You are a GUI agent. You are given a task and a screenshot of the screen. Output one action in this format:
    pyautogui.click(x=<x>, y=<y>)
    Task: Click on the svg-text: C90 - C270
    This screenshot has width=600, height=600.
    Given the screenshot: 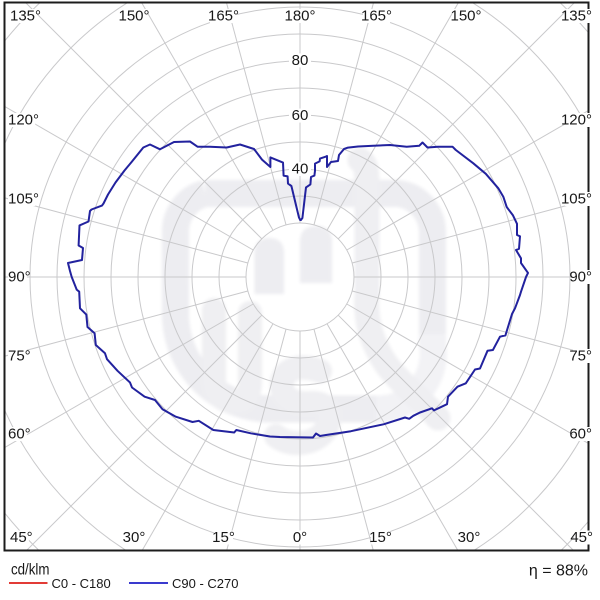 What is the action you would take?
    pyautogui.click(x=205, y=583)
    